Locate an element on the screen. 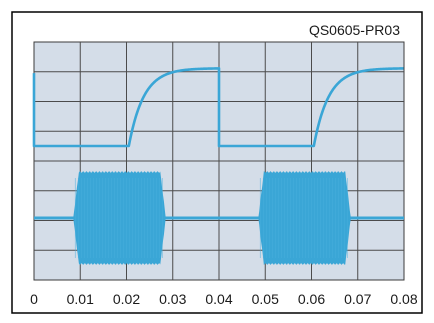 This screenshot has width=434, height=323. x-tick-label: 0.08 is located at coordinates (403, 299).